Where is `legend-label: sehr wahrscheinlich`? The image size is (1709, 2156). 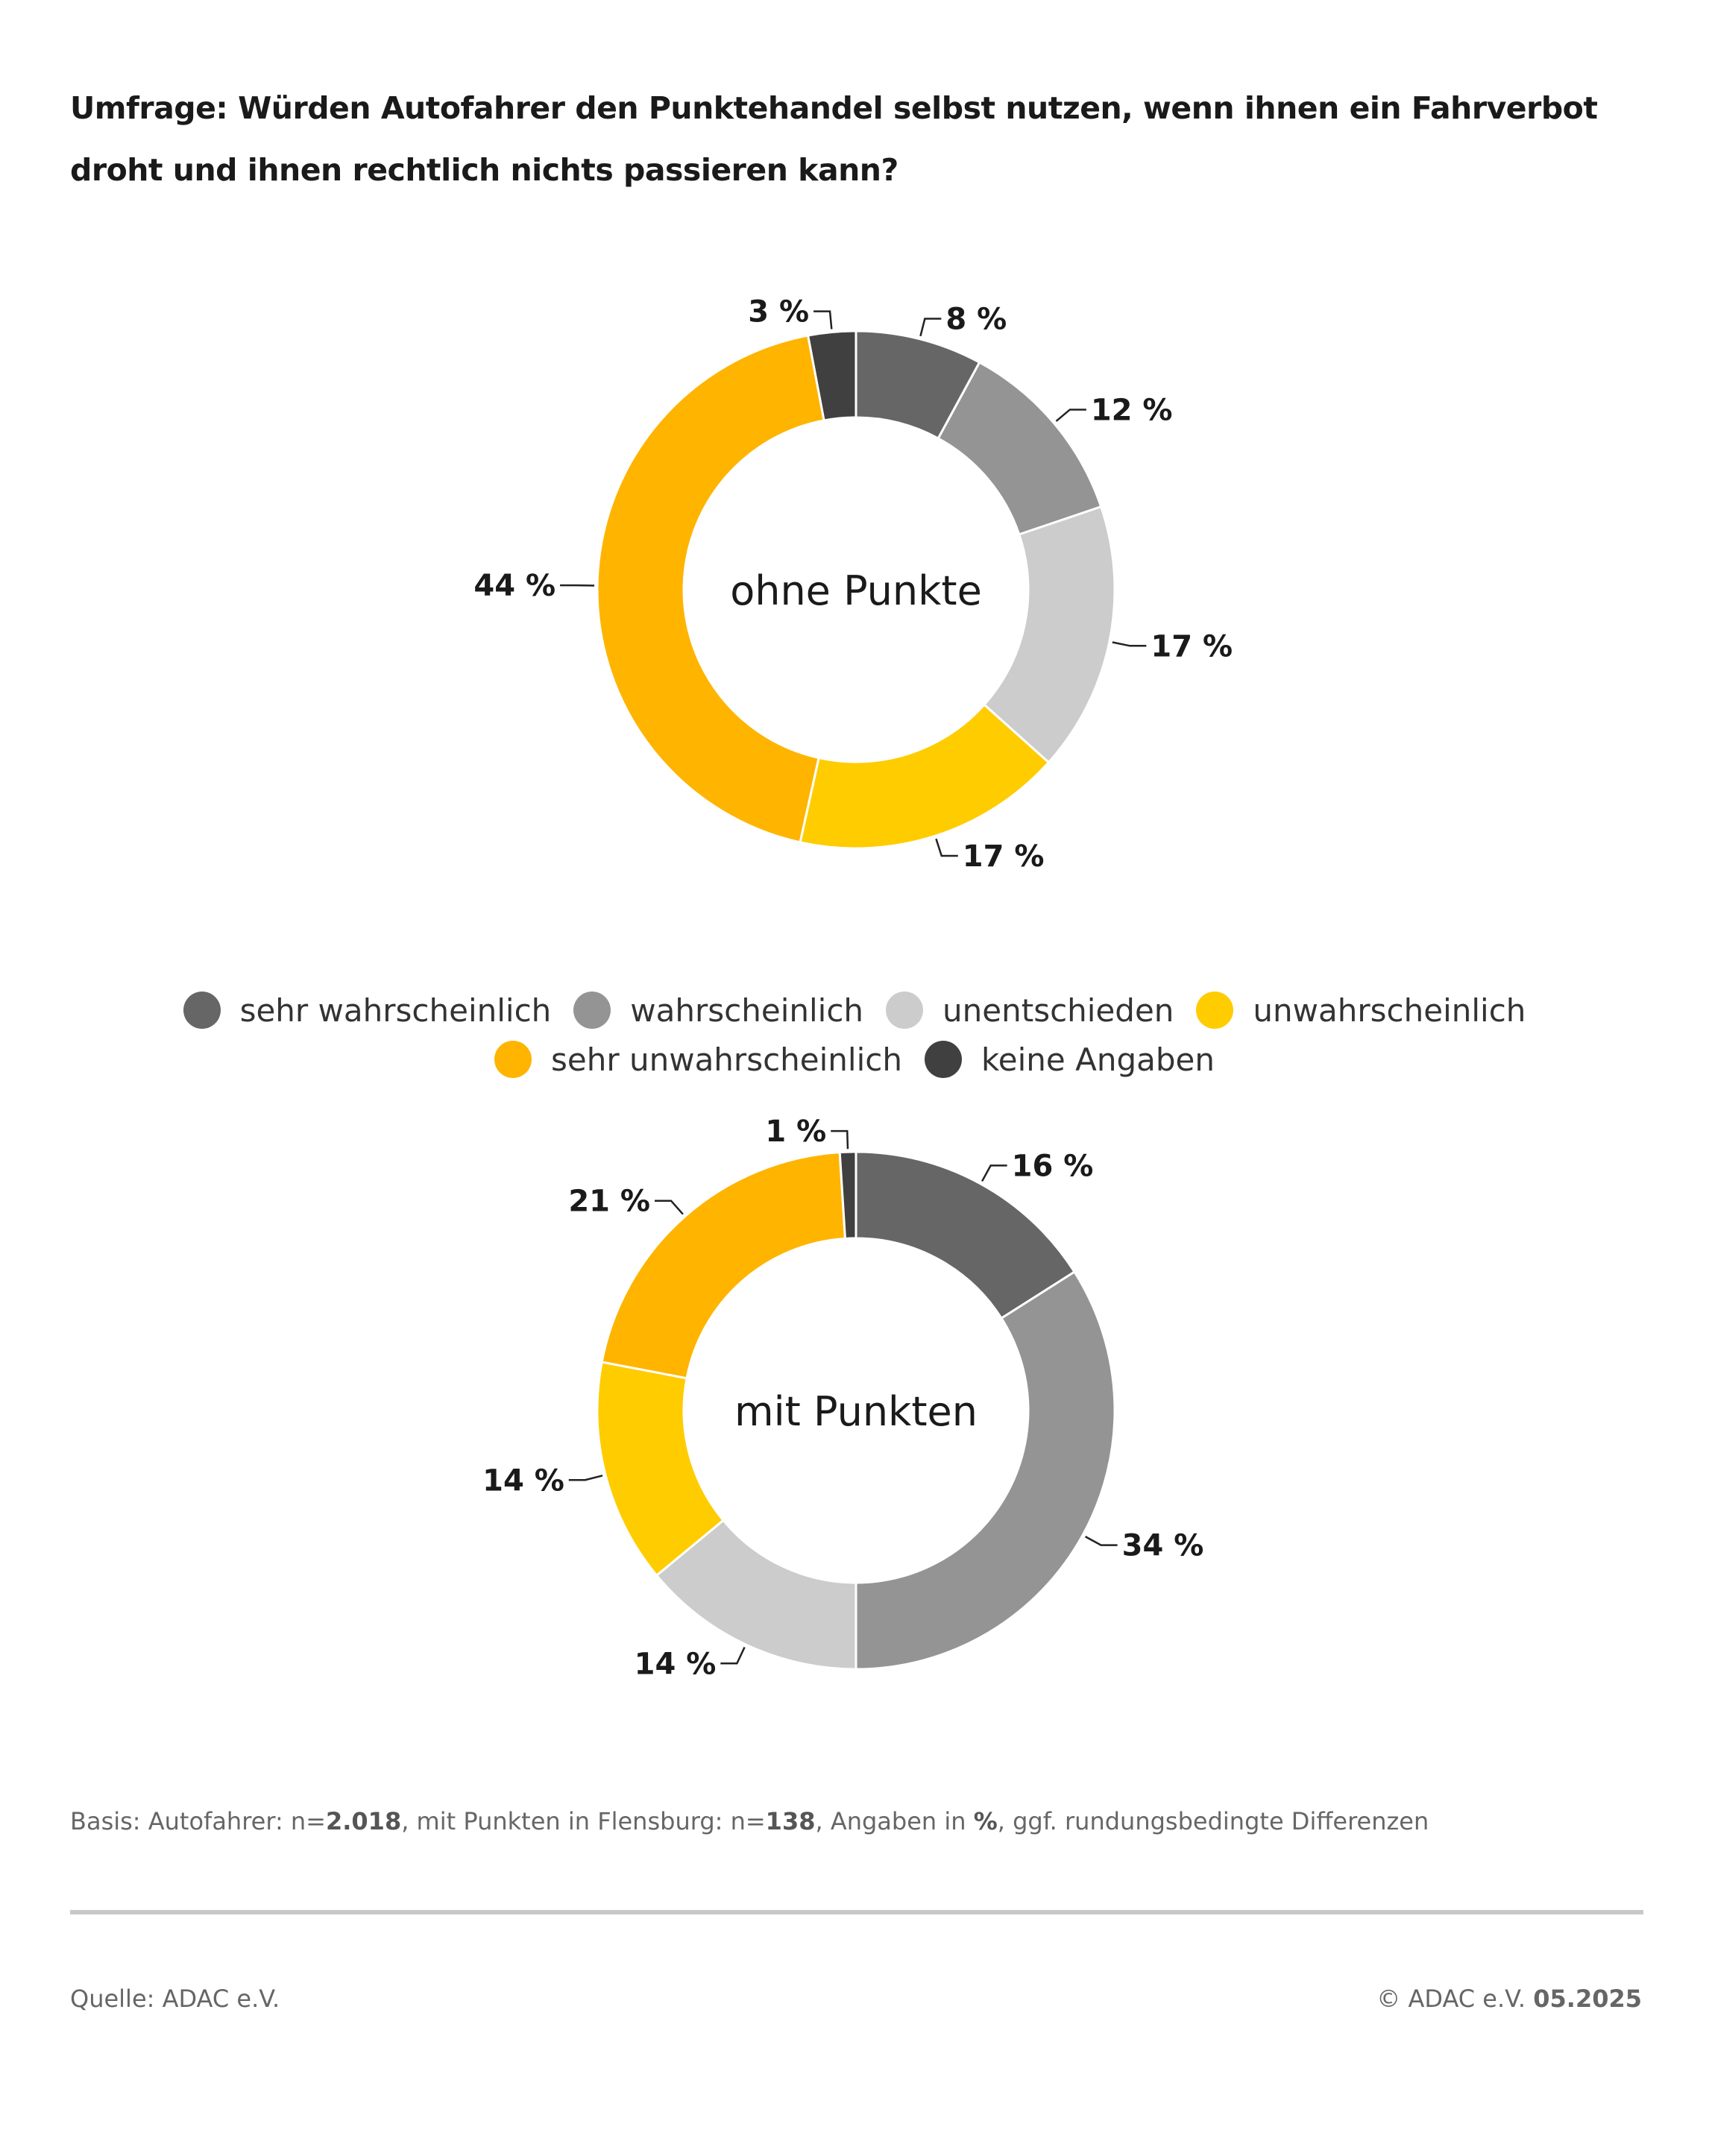 legend-label: sehr wahrscheinlich is located at coordinates (395, 1010).